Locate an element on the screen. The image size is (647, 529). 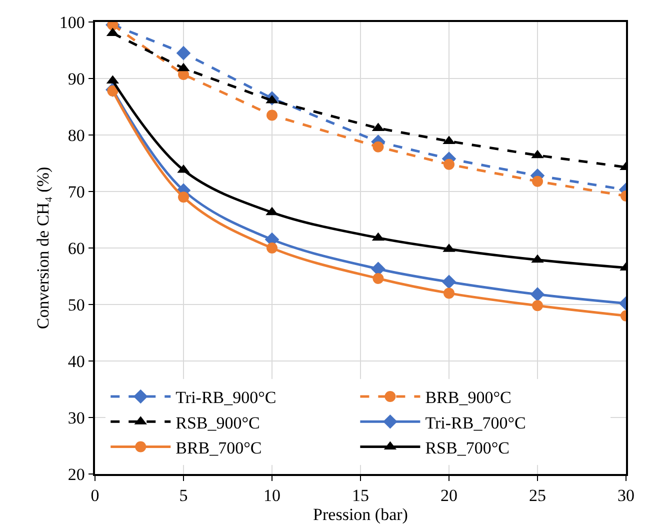
y-axis-title: Conversion de CH₄ (%) is located at coordinates (42, 248).